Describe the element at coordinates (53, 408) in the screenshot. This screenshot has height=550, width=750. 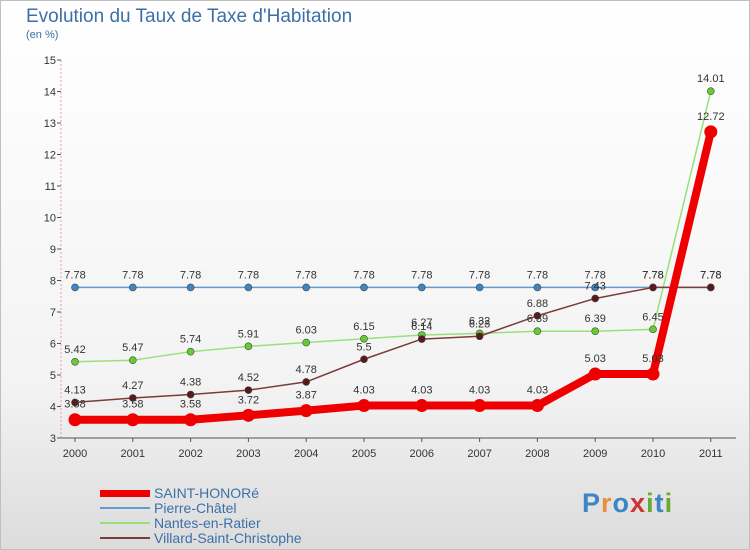
I see `y-tick-label: 4` at that location.